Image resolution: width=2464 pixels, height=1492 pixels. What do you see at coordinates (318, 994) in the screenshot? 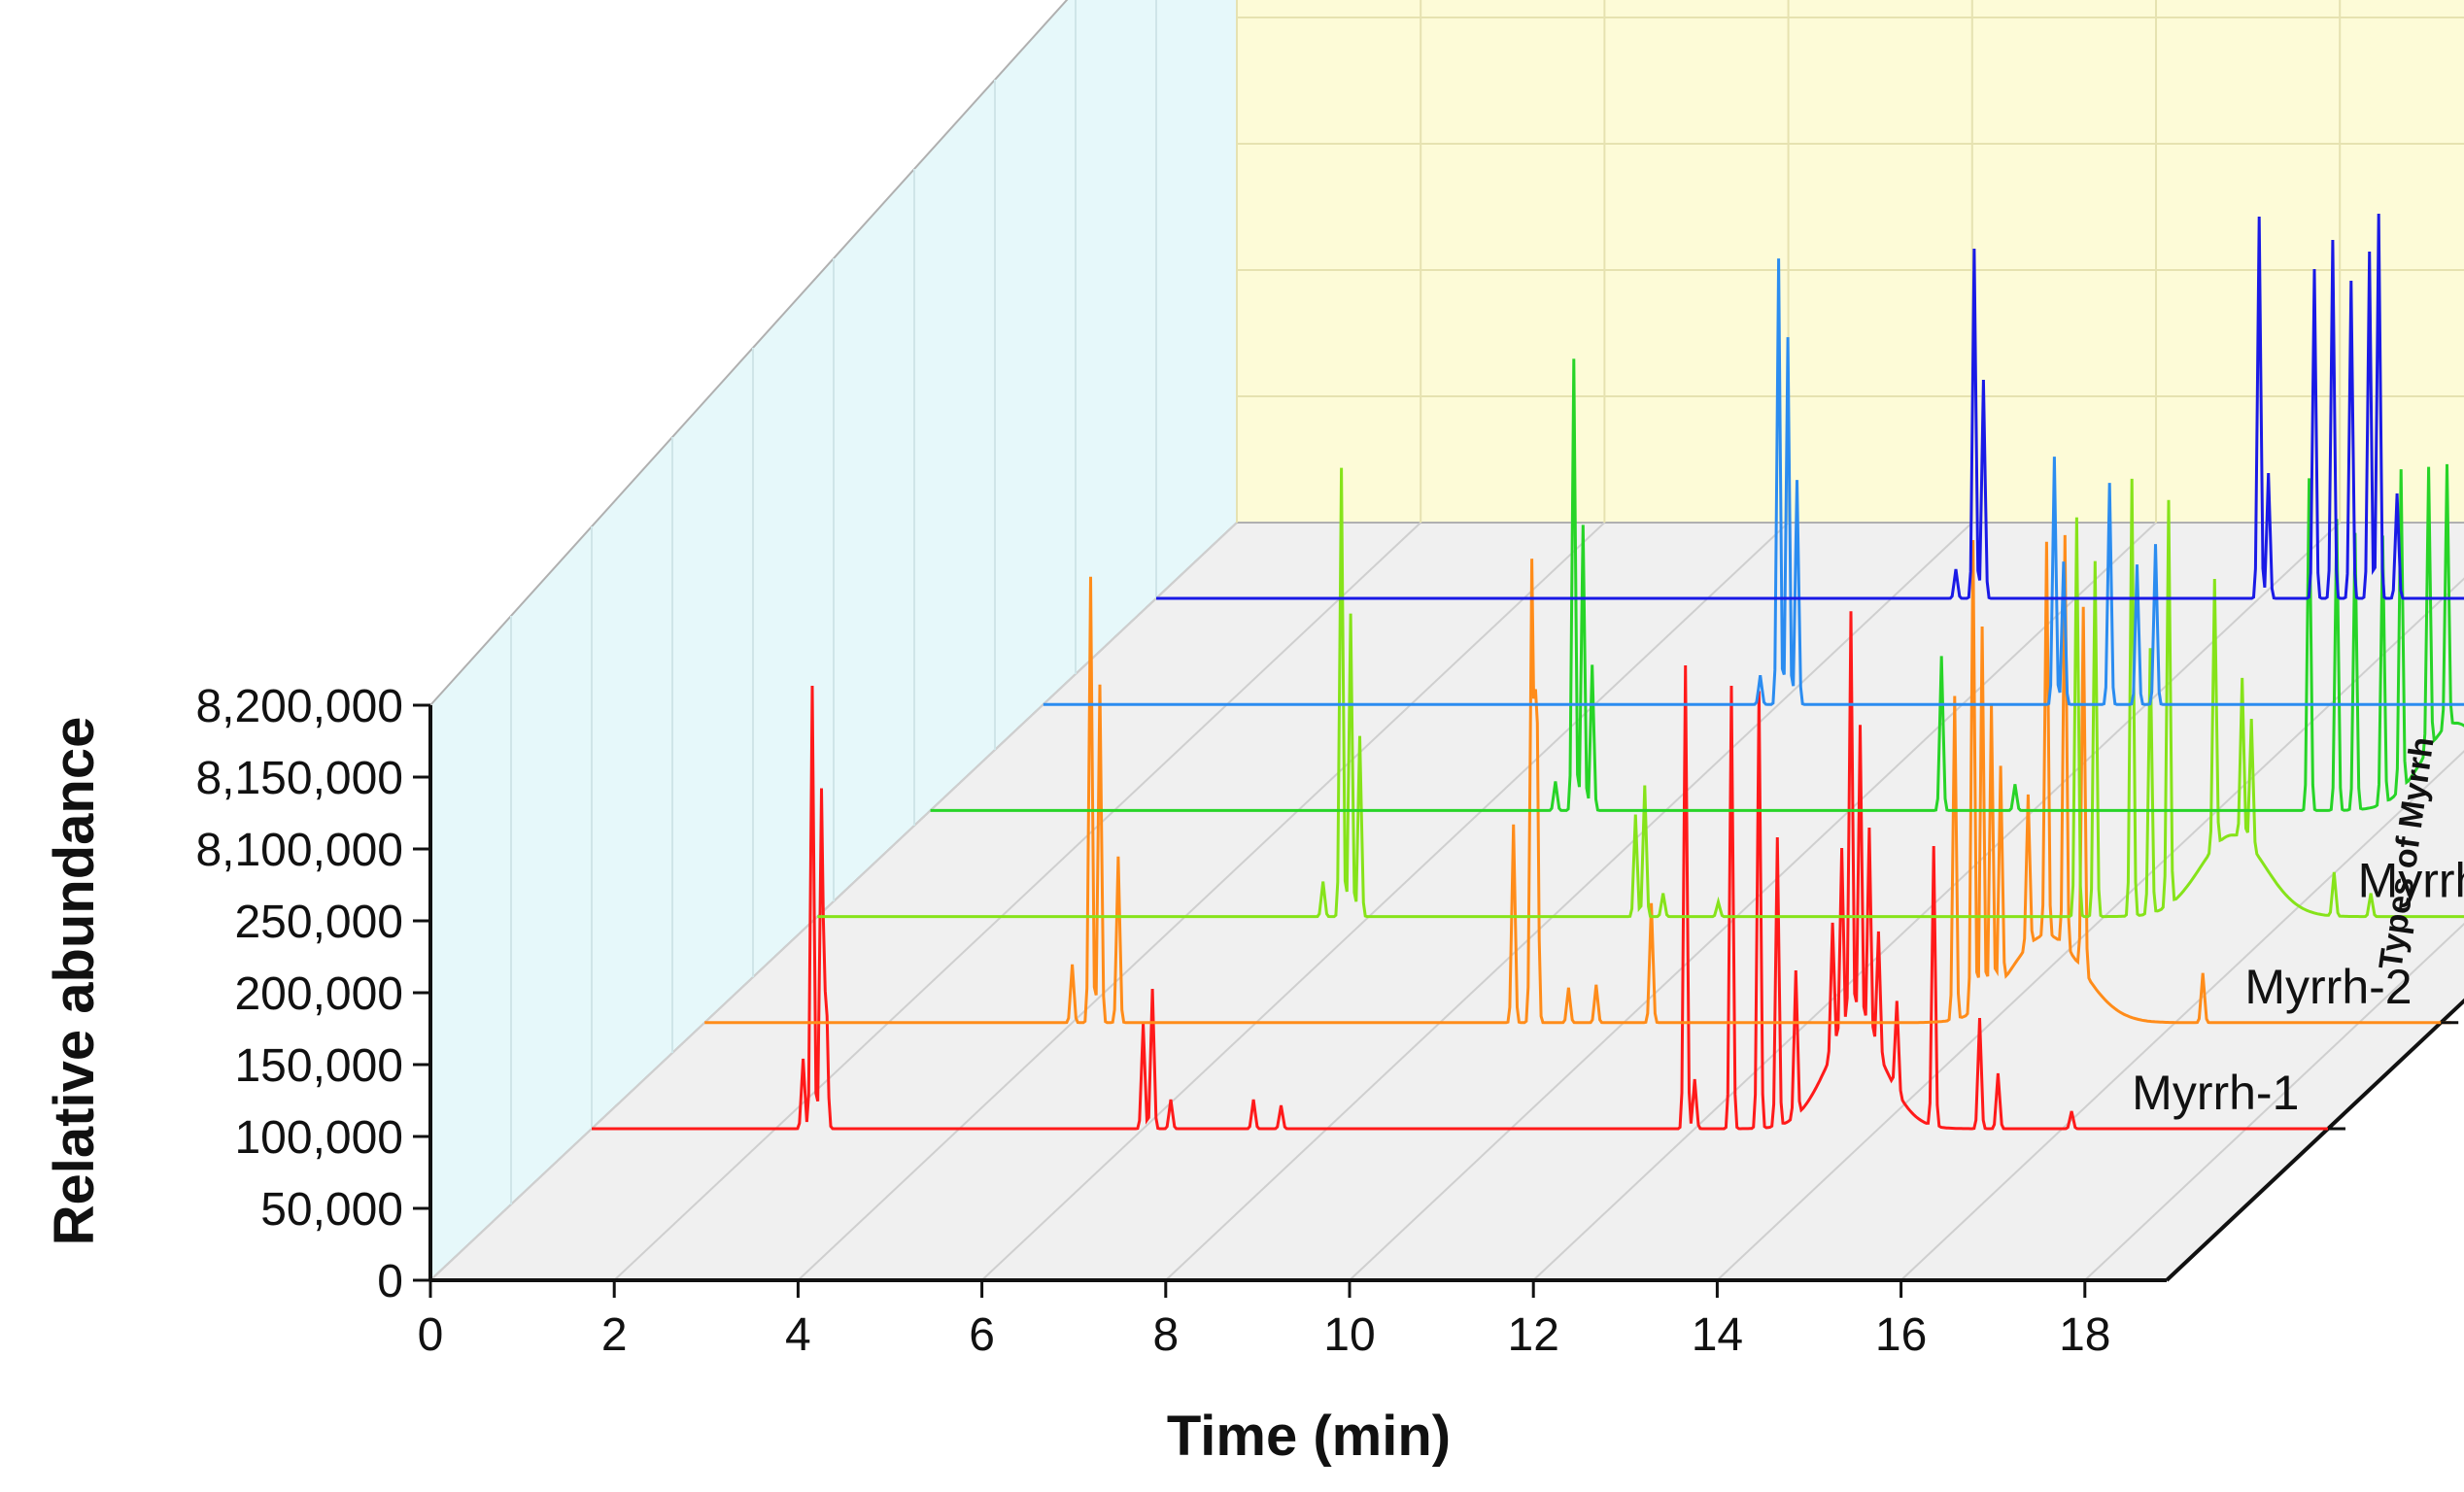
I see `y-tick-label: 200,000` at bounding box center [318, 994].